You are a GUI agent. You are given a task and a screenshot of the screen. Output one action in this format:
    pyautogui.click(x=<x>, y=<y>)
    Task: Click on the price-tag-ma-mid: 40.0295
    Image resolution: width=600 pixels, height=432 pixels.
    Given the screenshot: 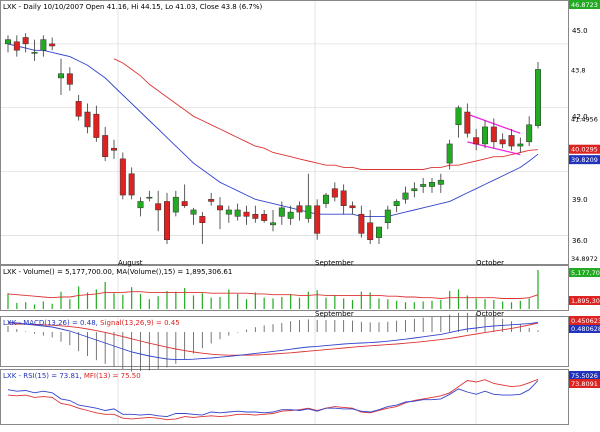 What is the action you would take?
    pyautogui.click(x=584, y=150)
    